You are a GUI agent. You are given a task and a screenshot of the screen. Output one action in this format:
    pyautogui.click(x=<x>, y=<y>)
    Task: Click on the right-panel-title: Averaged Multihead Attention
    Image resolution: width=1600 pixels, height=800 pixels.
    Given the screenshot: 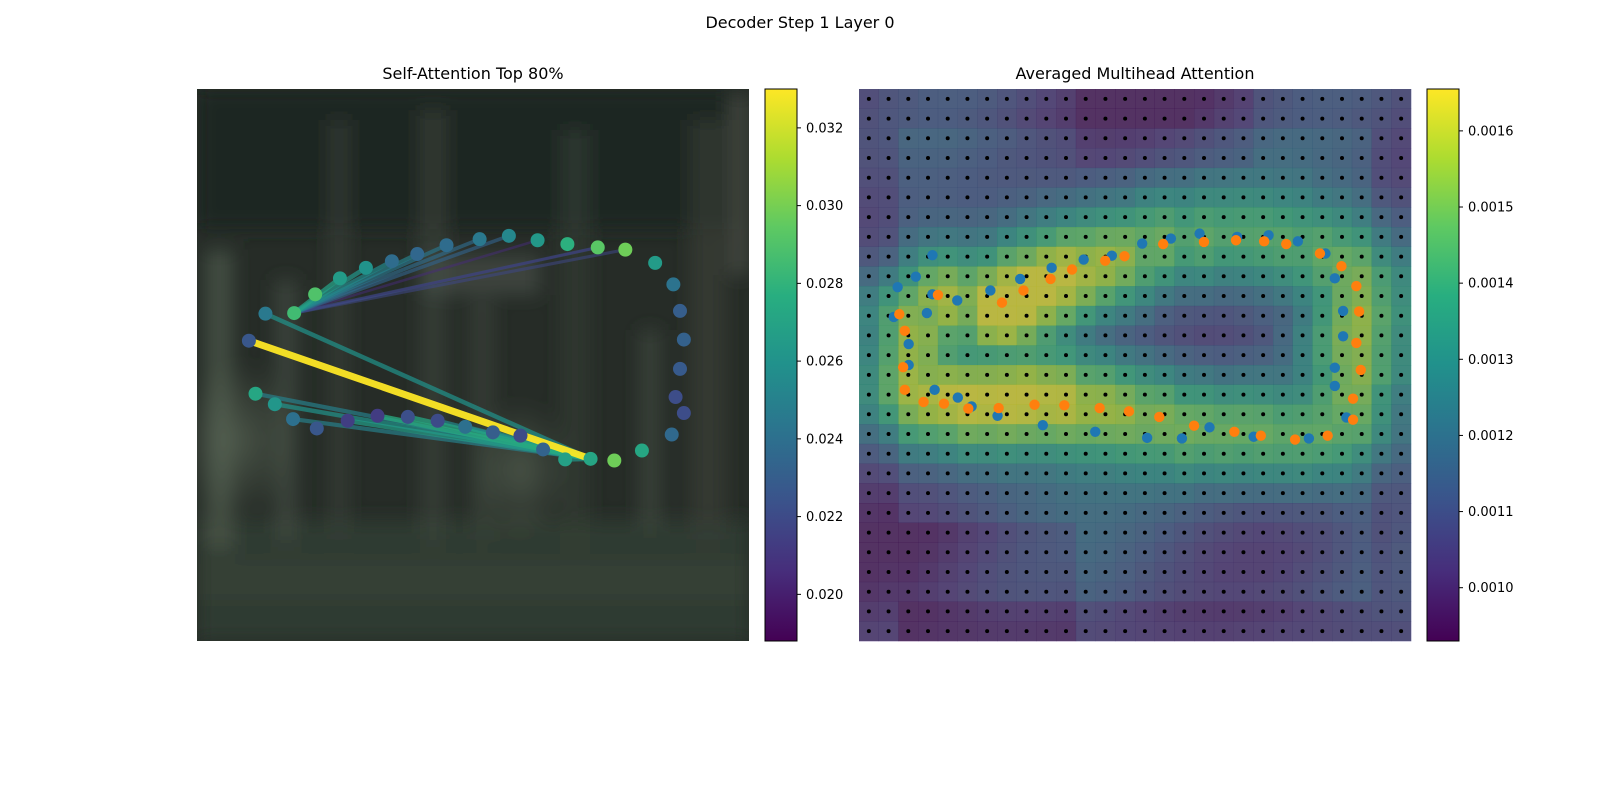 What is the action you would take?
    pyautogui.click(x=1135, y=73)
    